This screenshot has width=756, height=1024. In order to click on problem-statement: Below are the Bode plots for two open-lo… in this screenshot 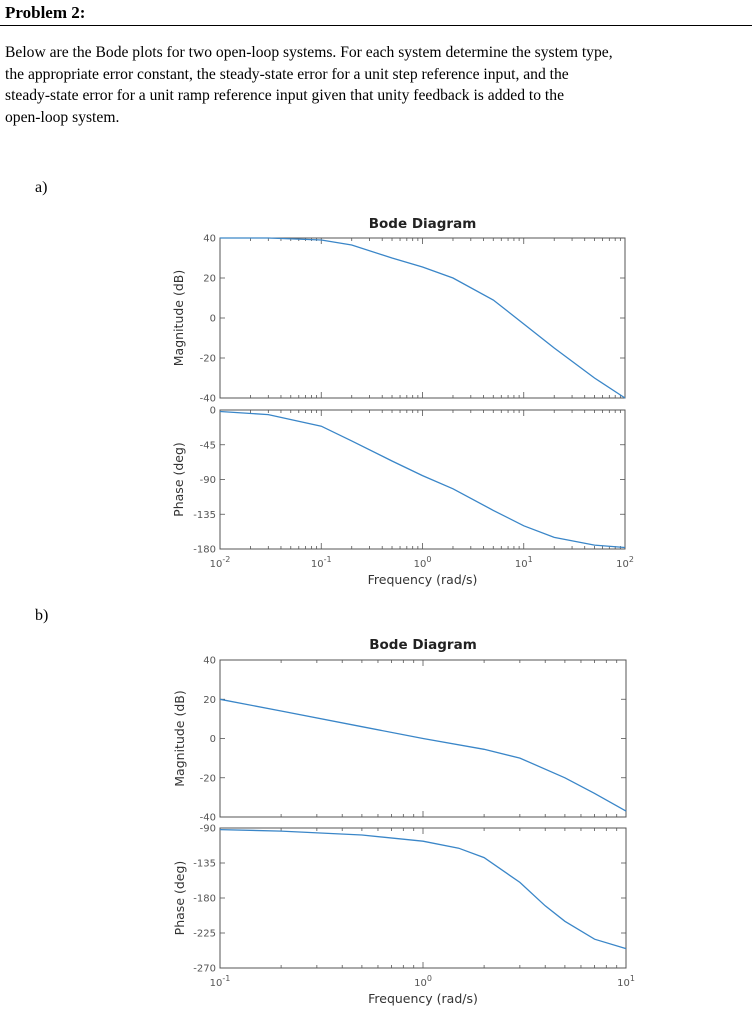, I will do `click(379, 85)`.